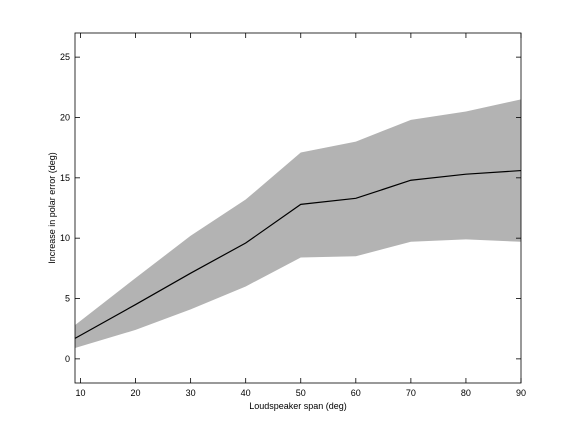 The width and height of the screenshot is (576, 432). What do you see at coordinates (136, 393) in the screenshot?
I see `x-tick-label: 20` at bounding box center [136, 393].